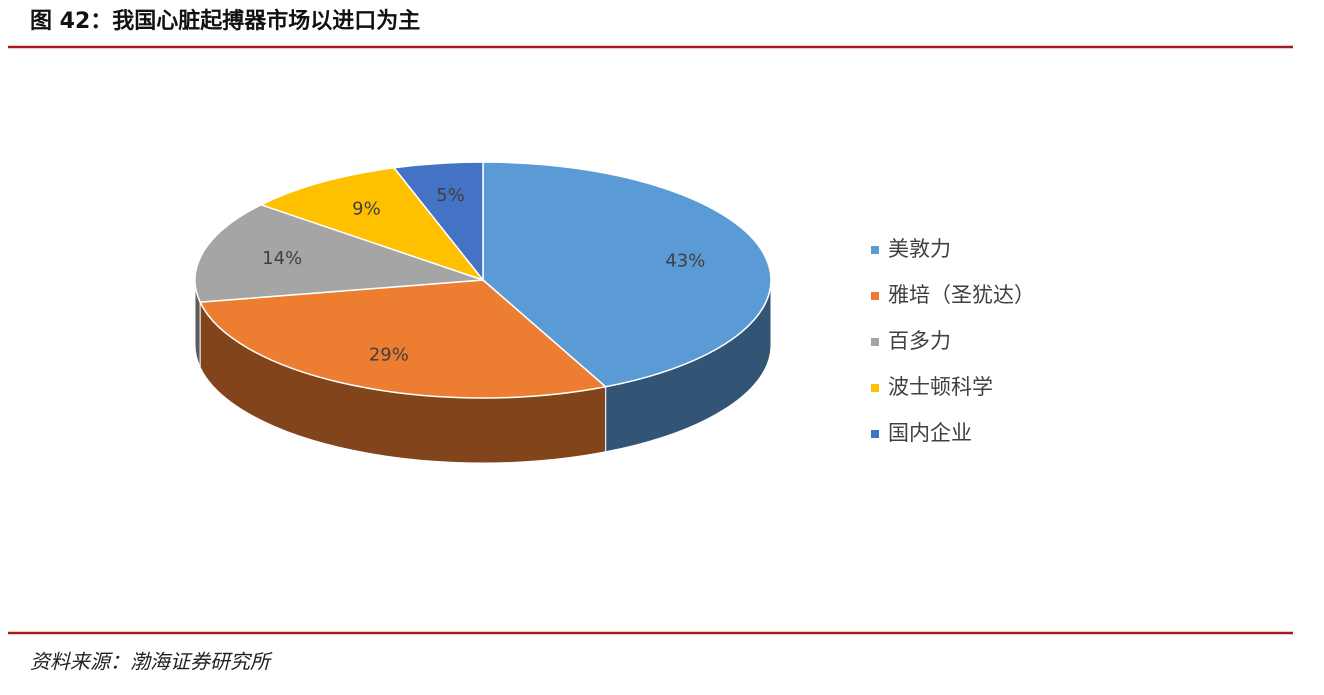  What do you see at coordinates (225, 21) in the screenshot?
I see `chart-title: 图 42：我国心脏起搏器市场以进口为主` at bounding box center [225, 21].